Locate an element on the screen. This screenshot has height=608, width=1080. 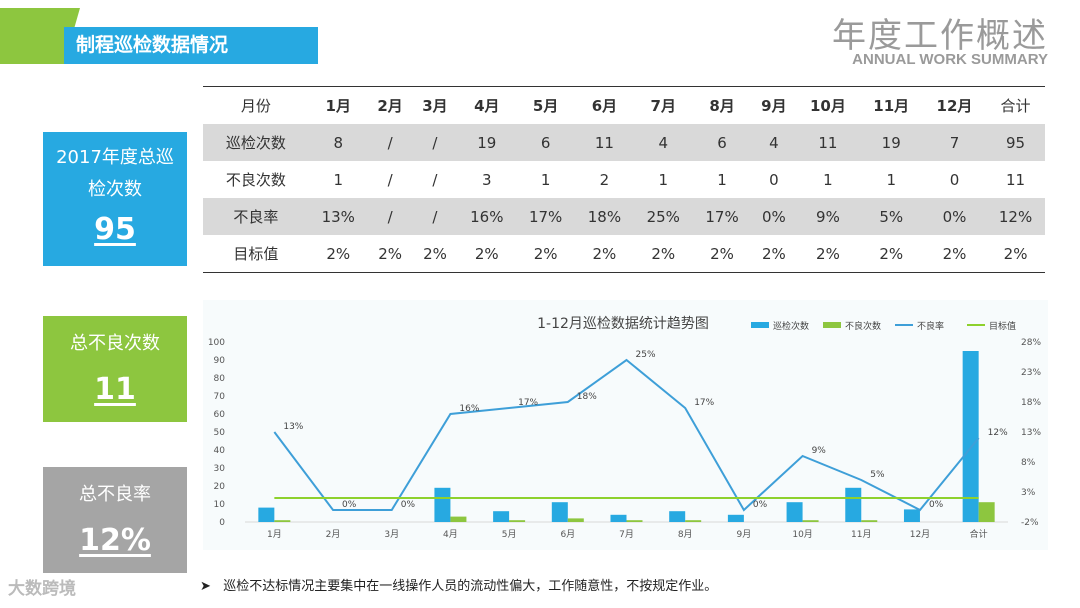
table-row: 不良次数 1 / / 3 1 2 1 1 0 1 1 0 11 is located at coordinates (624, 179).